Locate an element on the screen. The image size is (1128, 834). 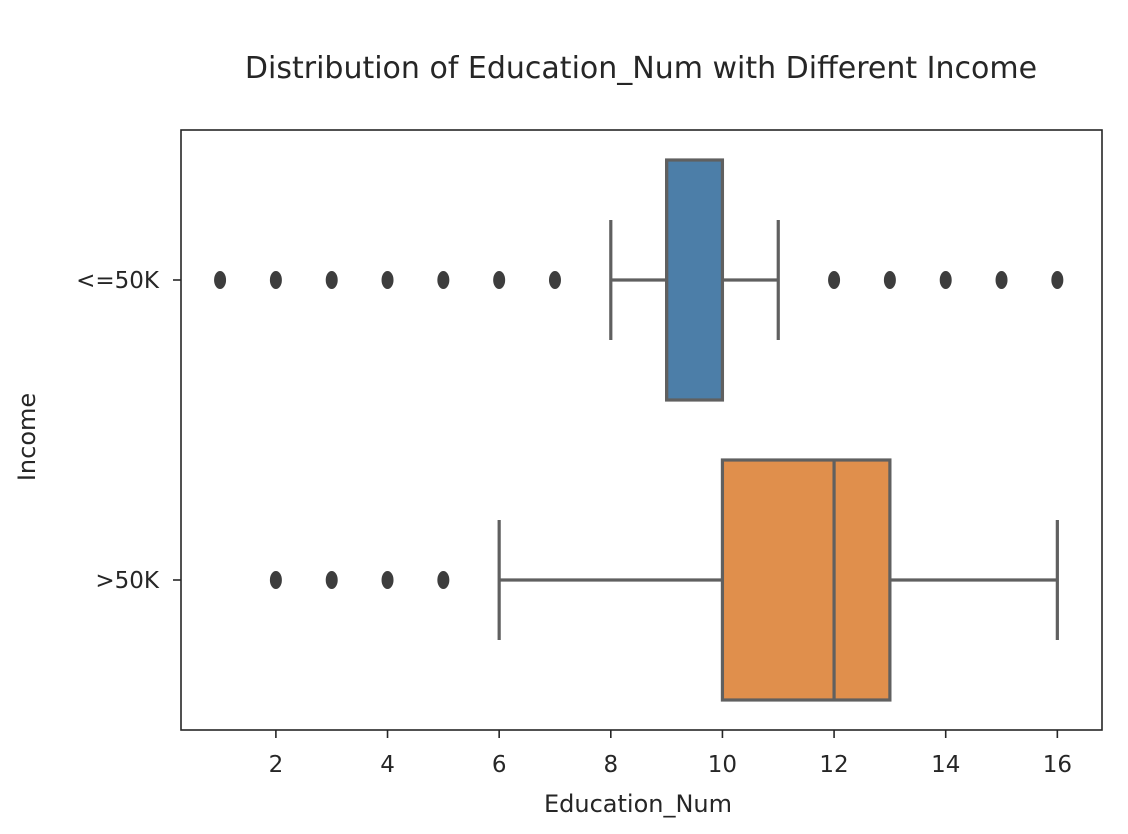
x-axis-ticks: 2 4 6 8 10 12 14 16 is located at coordinates (670, 754).